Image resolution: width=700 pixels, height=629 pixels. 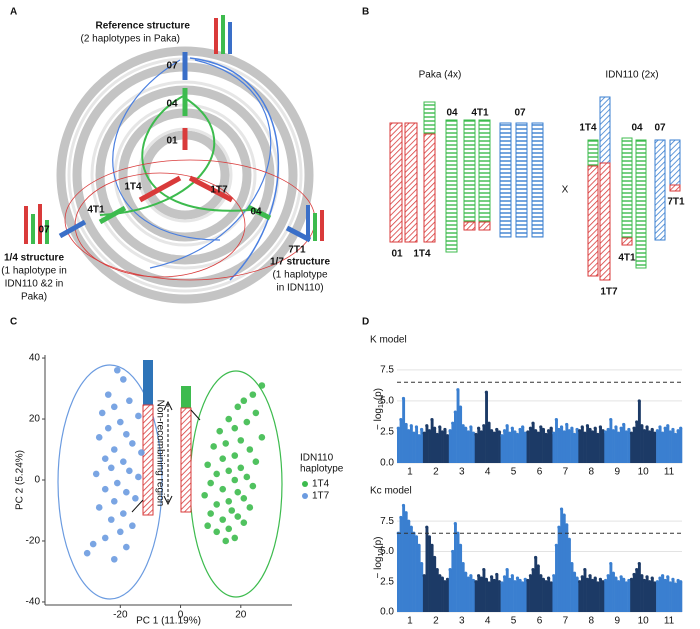 What do you see at coordinates (440, 75) in the screenshot?
I see `karyotype-title: Paka (4x)` at bounding box center [440, 75].